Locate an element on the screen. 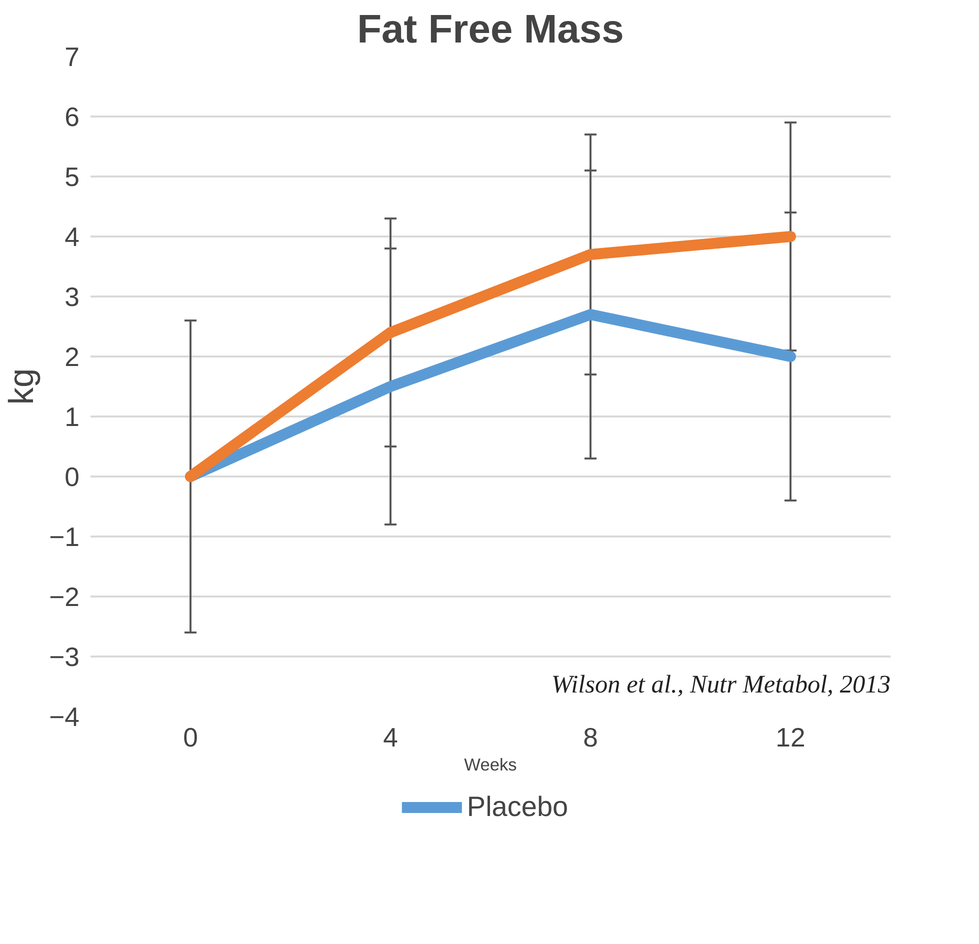  y-tick-label: 0 is located at coordinates (72, 477).